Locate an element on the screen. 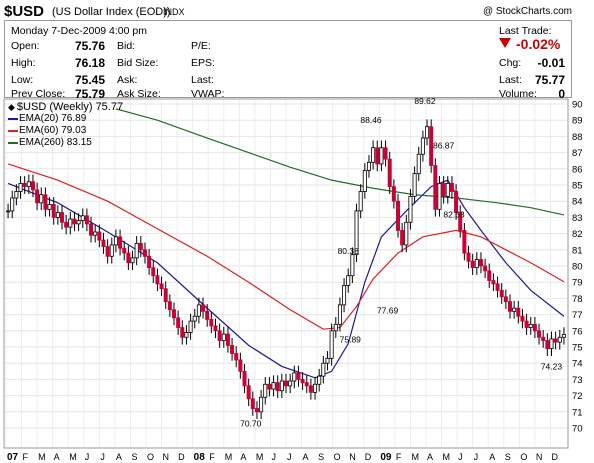 The height and width of the screenshot is (463, 594). x-tick-label: F is located at coordinates (212, 457).